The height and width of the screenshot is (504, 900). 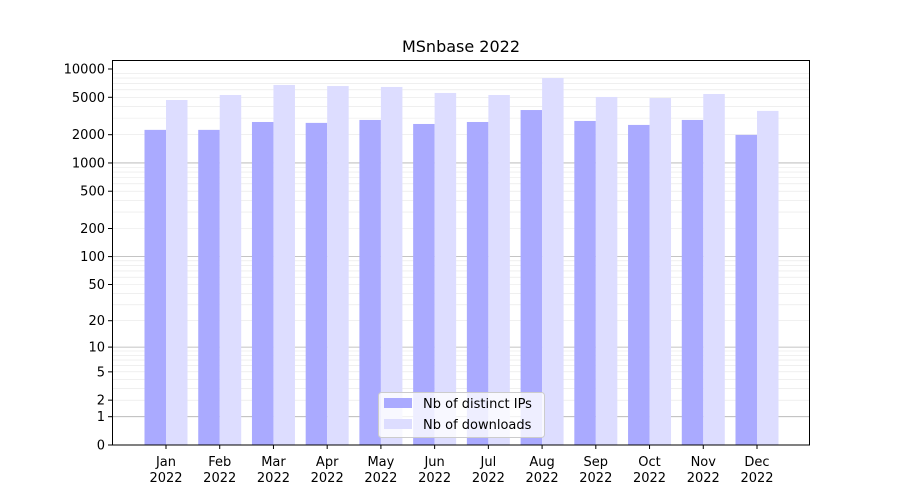 What do you see at coordinates (88, 163) in the screenshot?
I see `y-tick-label: 1000` at bounding box center [88, 163].